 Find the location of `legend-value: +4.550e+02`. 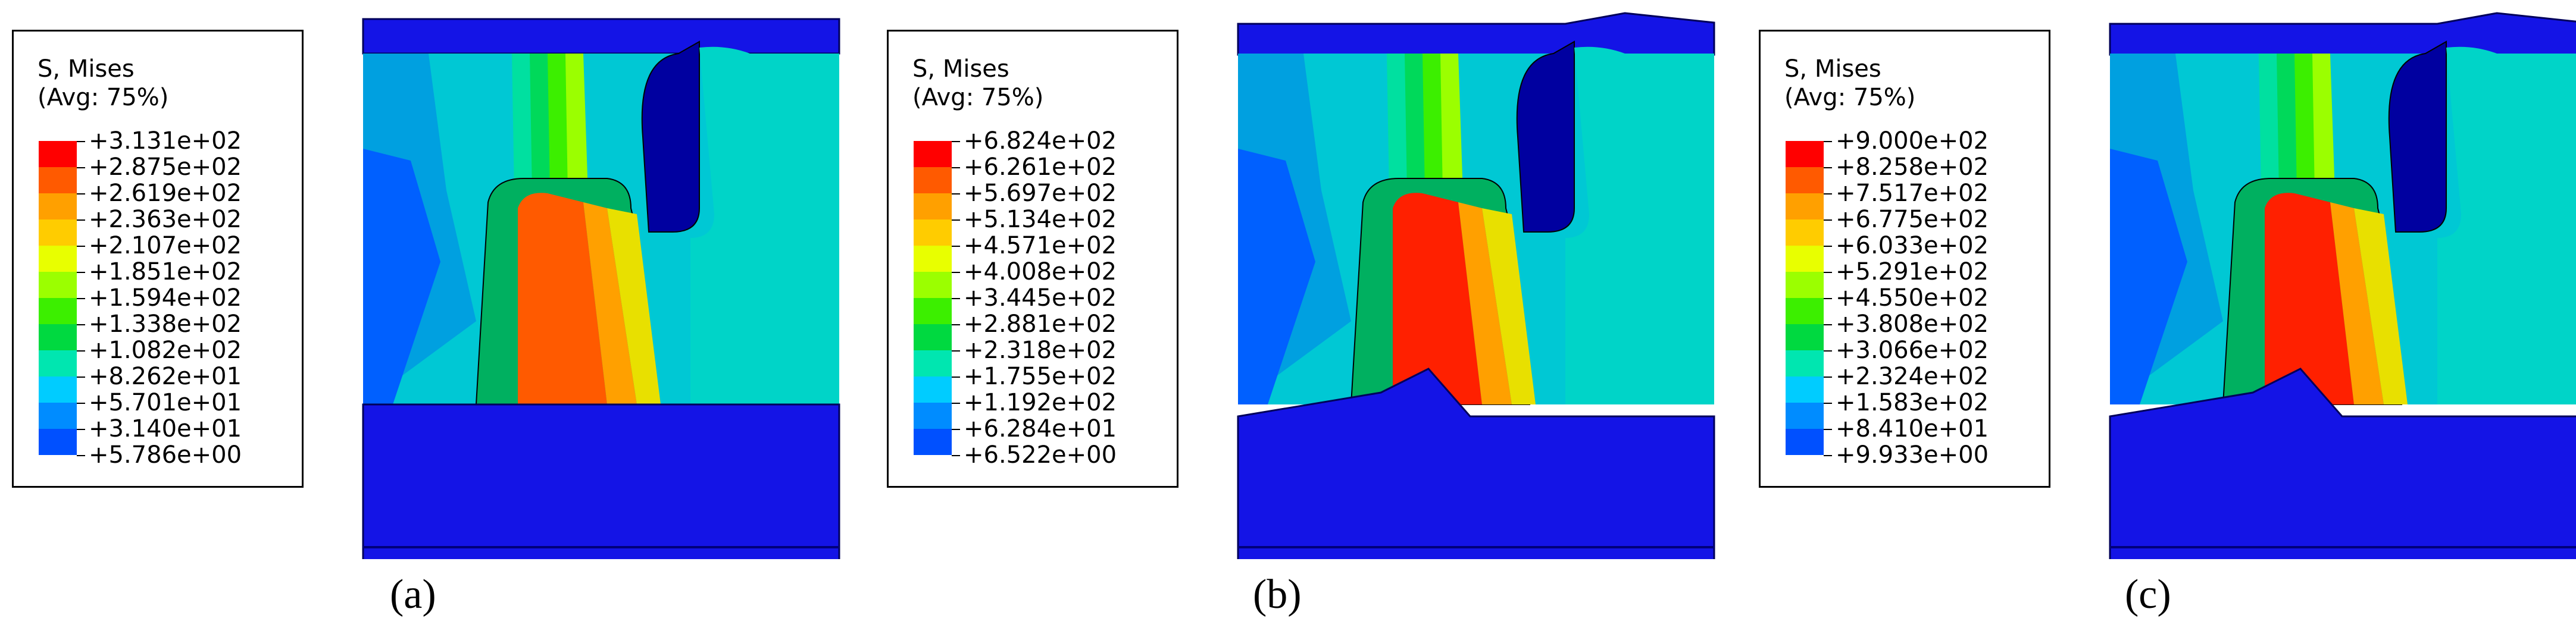

legend-value: +4.550e+02 is located at coordinates (1912, 298).